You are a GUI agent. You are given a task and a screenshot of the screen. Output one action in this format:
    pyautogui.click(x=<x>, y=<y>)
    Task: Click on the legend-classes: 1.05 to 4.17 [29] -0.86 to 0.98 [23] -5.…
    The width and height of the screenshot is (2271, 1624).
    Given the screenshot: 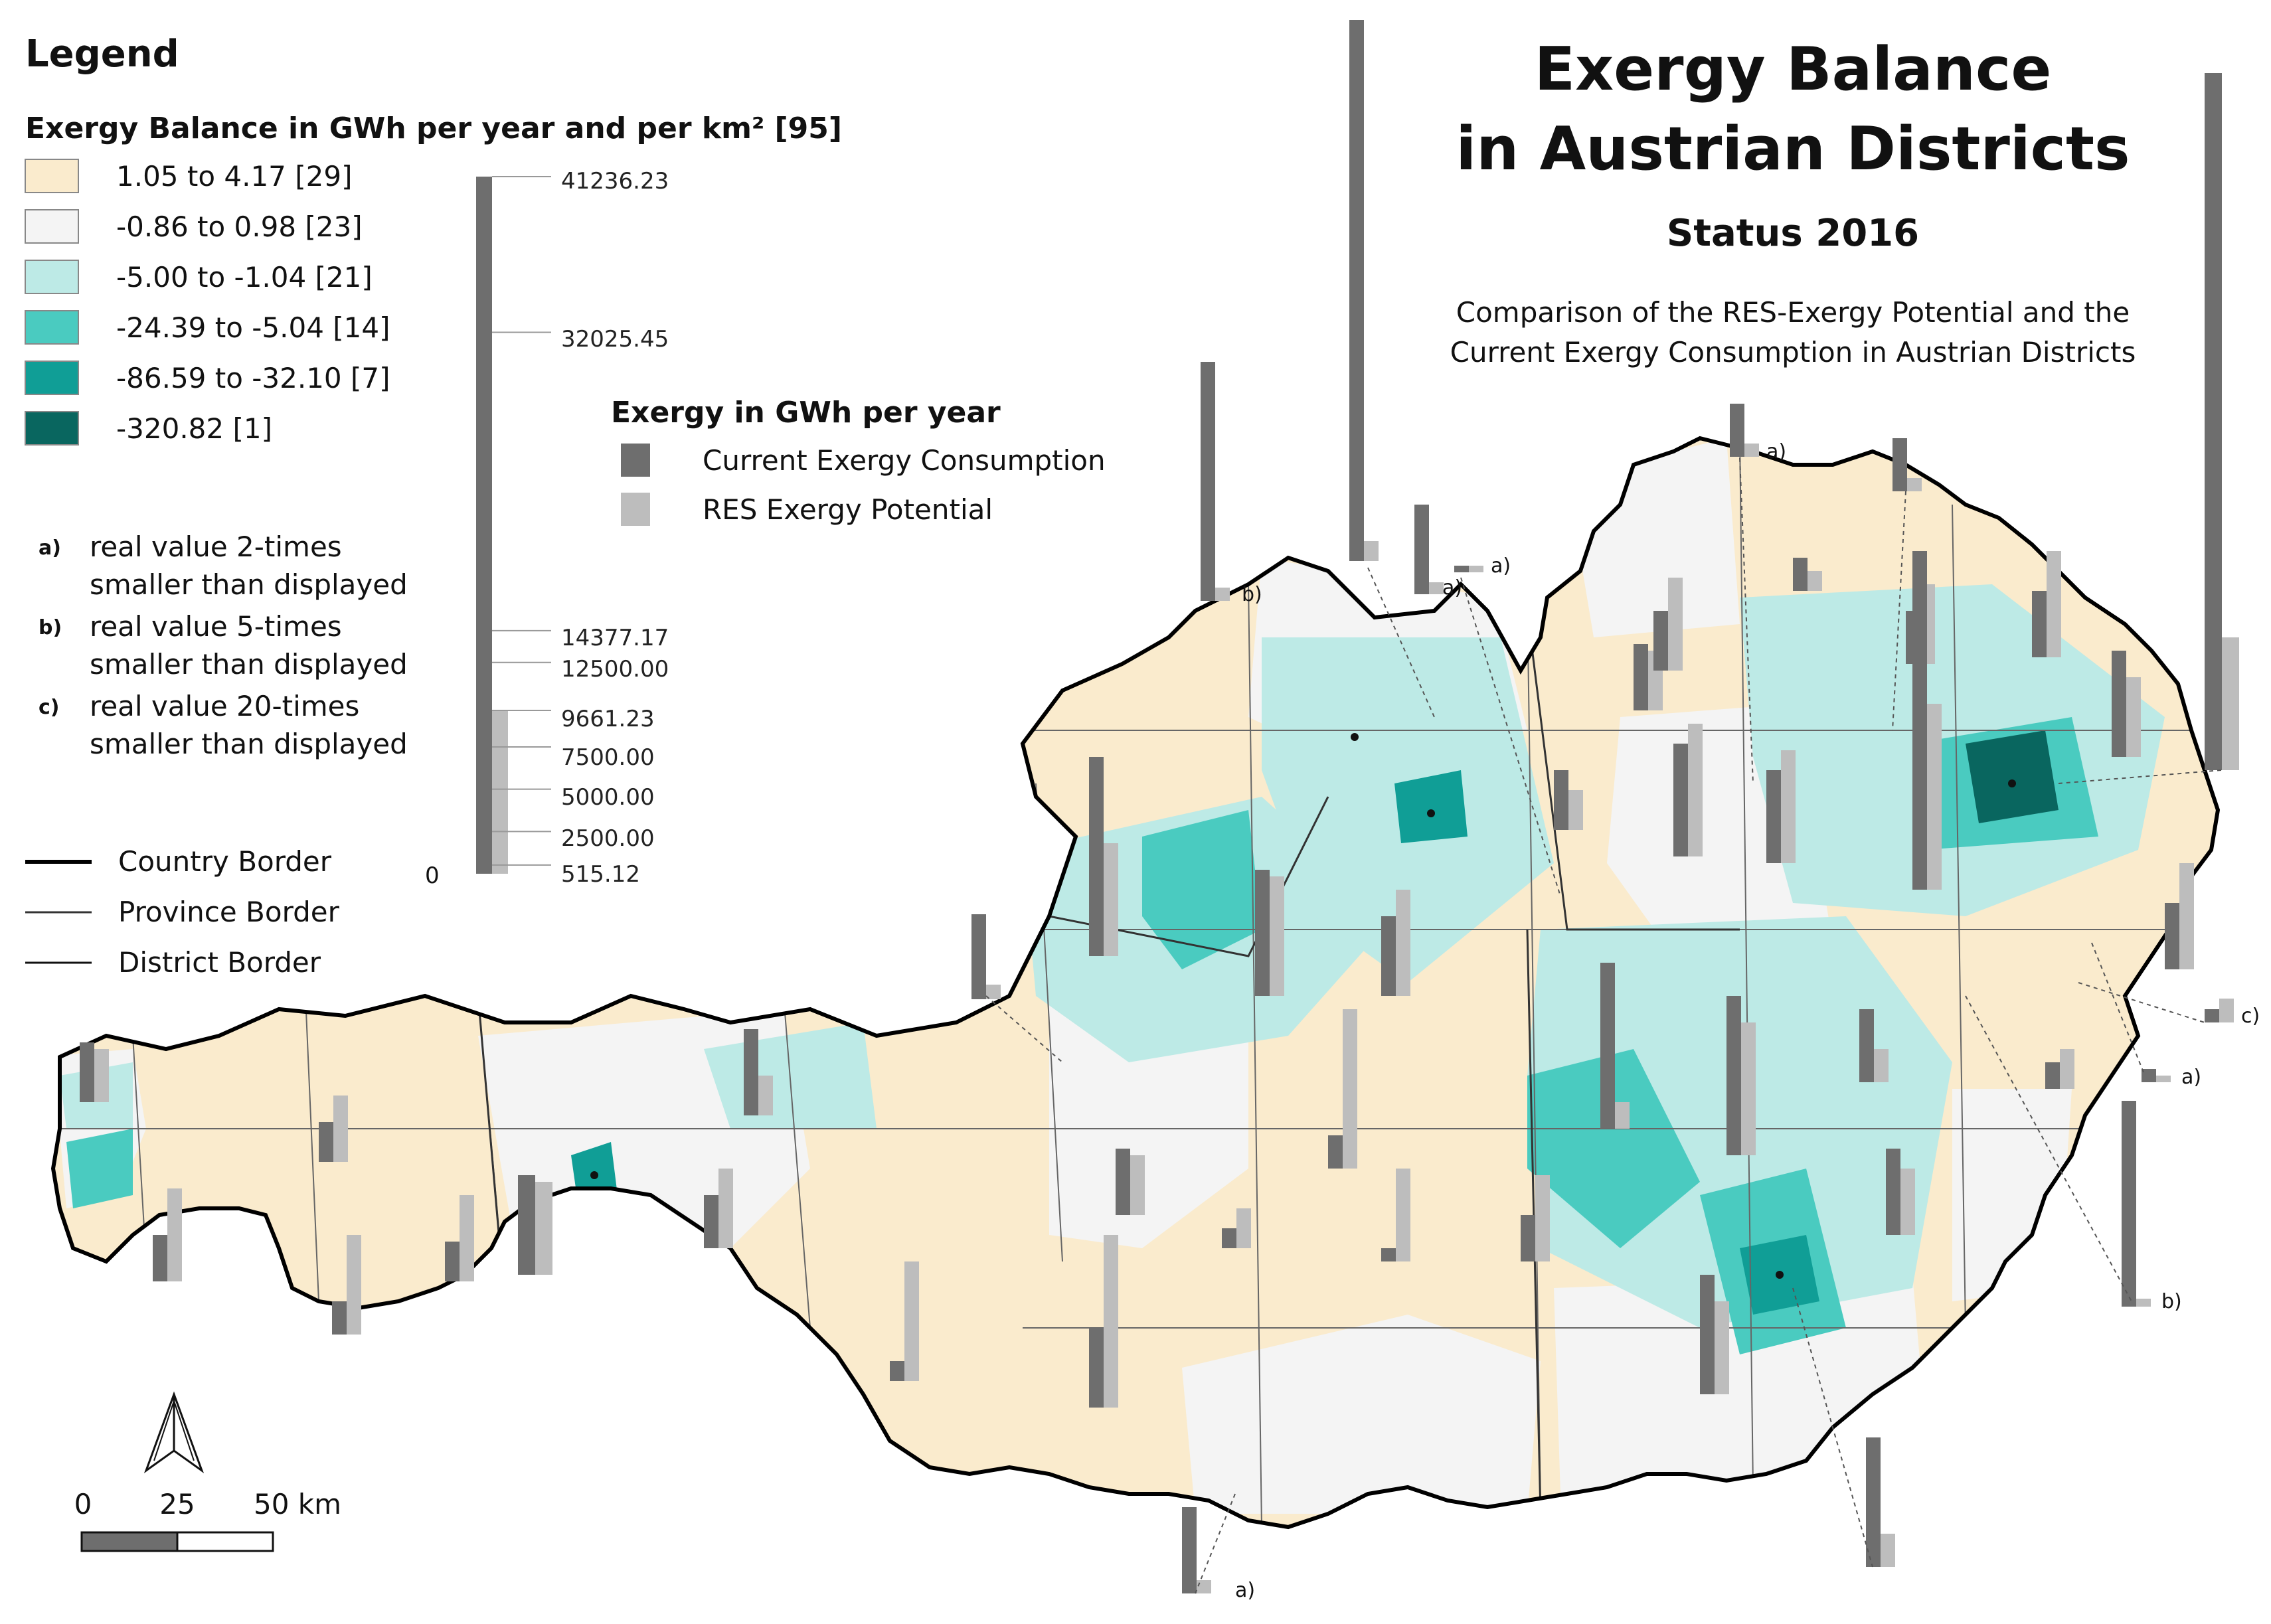 What is the action you would take?
    pyautogui.click(x=207, y=302)
    